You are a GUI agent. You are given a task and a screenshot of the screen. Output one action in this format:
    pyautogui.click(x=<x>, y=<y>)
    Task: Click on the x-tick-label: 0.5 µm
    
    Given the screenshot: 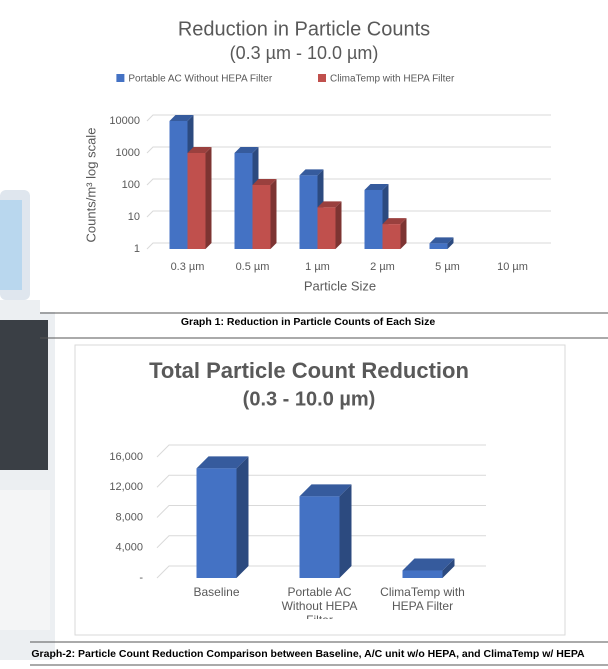 What is the action you would take?
    pyautogui.click(x=253, y=267)
    